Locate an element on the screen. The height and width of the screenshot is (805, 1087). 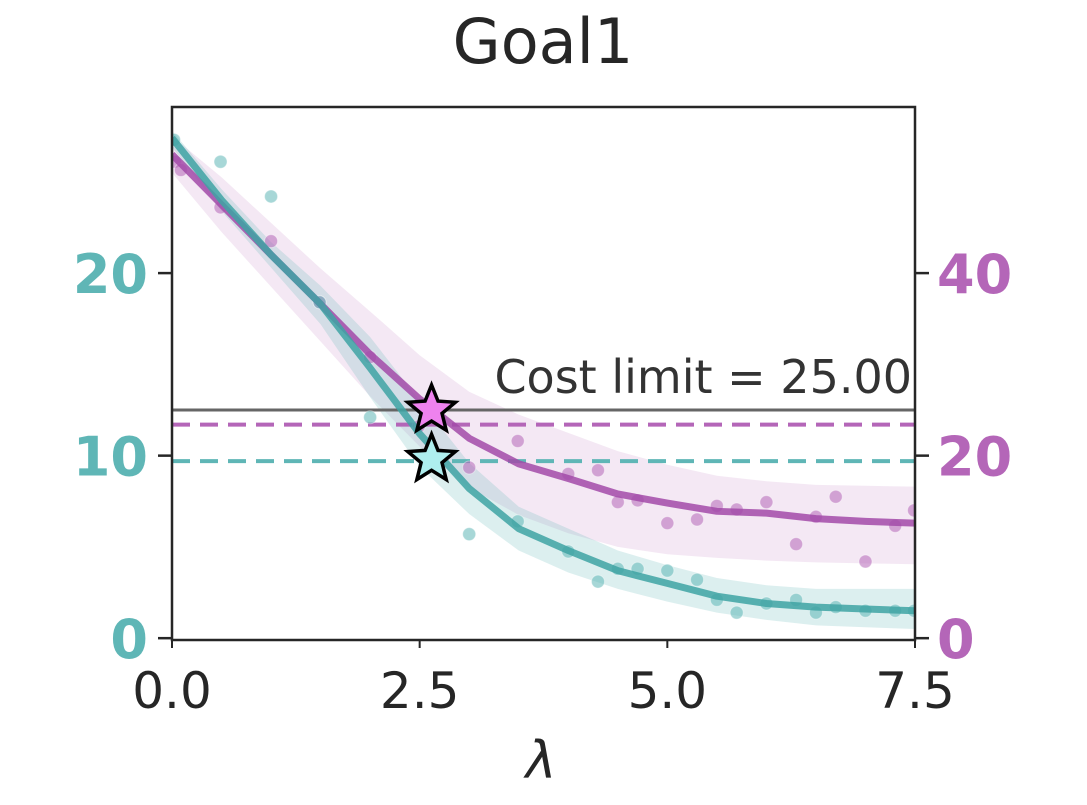
y-left-tick-label: 10 is located at coordinates (110, 457).